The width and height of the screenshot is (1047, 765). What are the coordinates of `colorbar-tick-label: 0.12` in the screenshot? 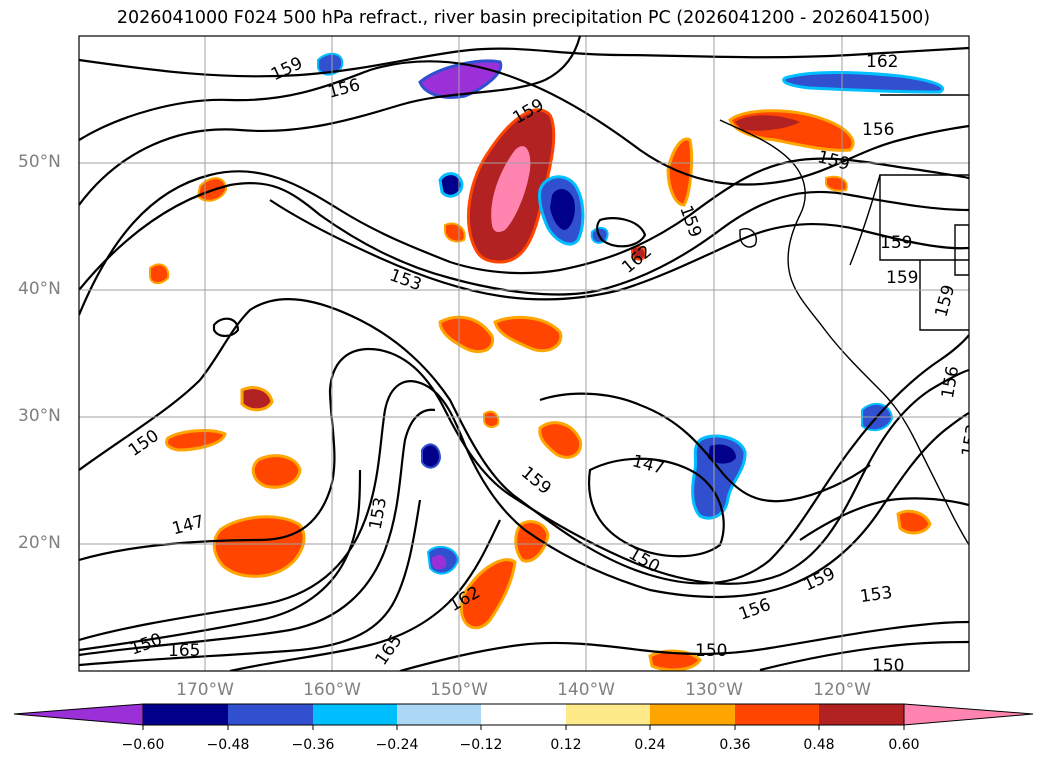 It's located at (566, 745).